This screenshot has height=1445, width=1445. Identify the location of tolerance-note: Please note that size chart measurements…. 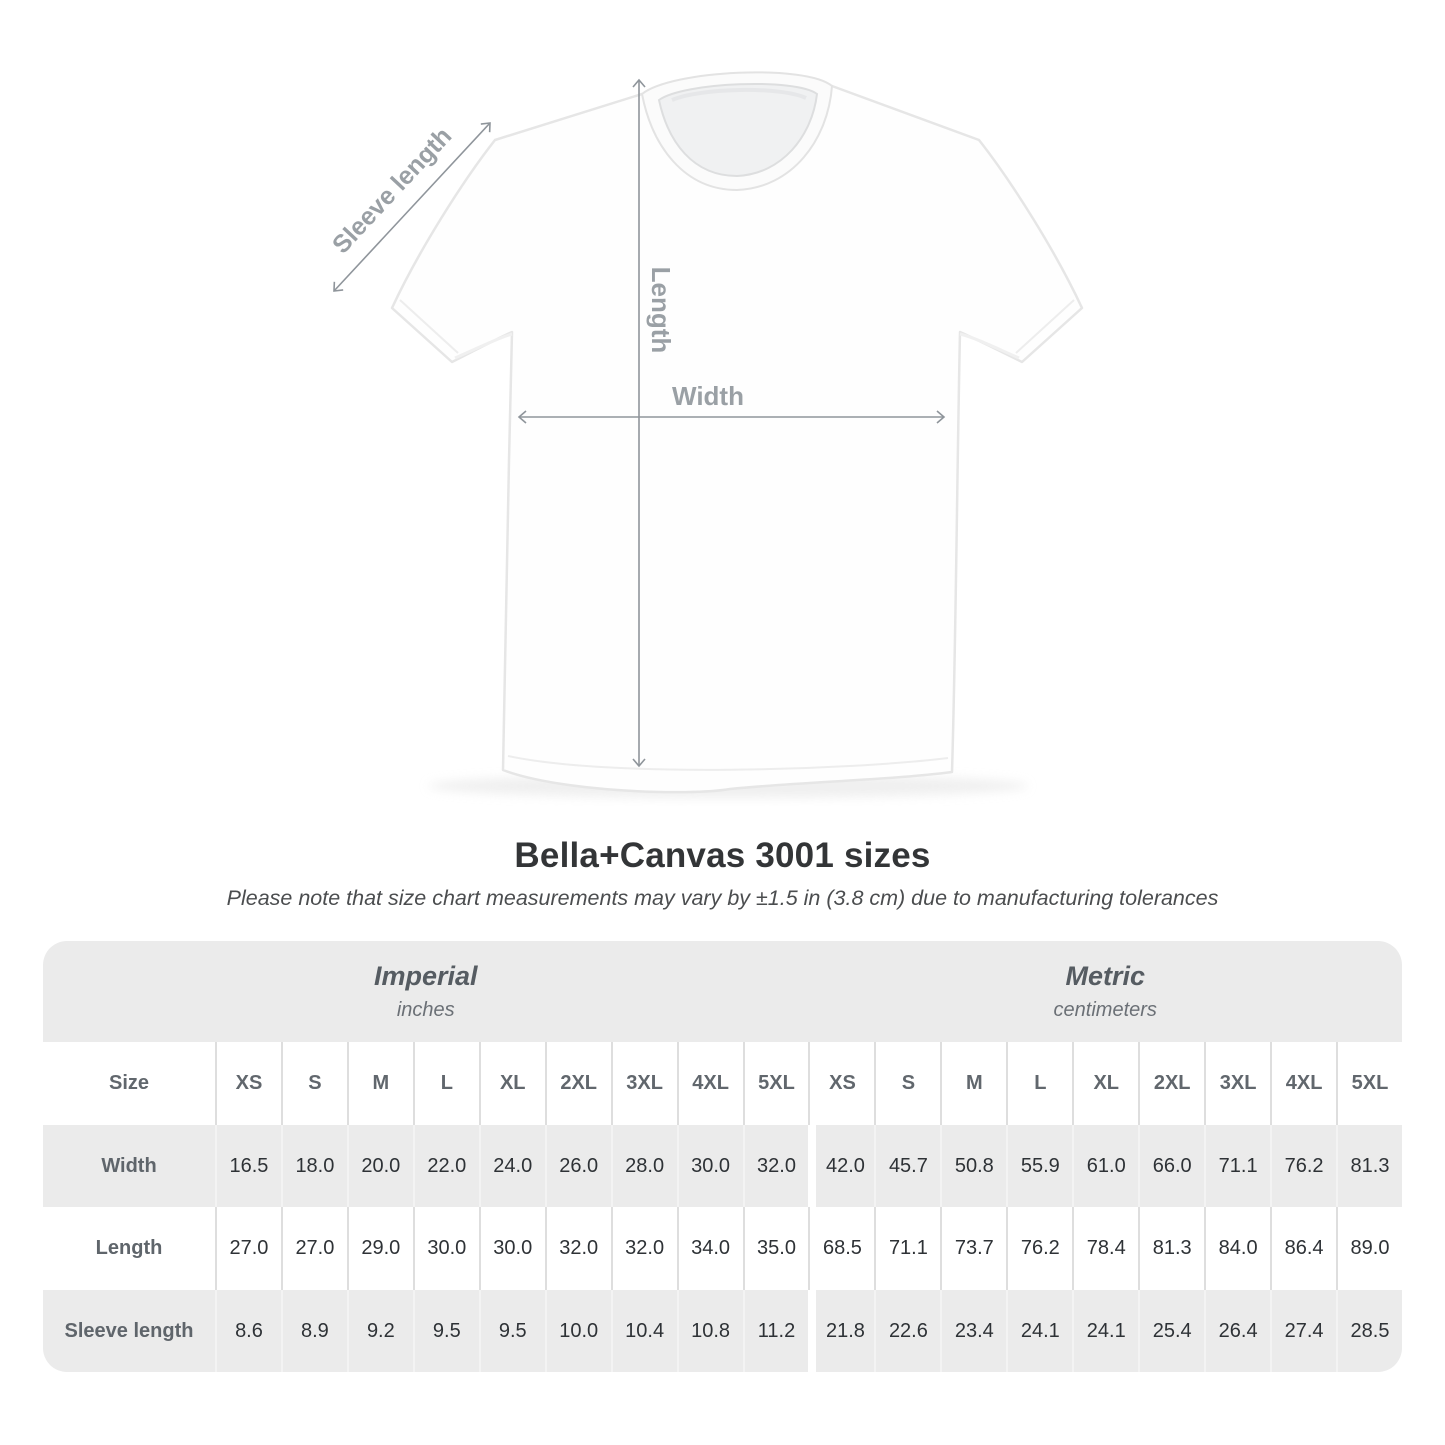
(722, 898).